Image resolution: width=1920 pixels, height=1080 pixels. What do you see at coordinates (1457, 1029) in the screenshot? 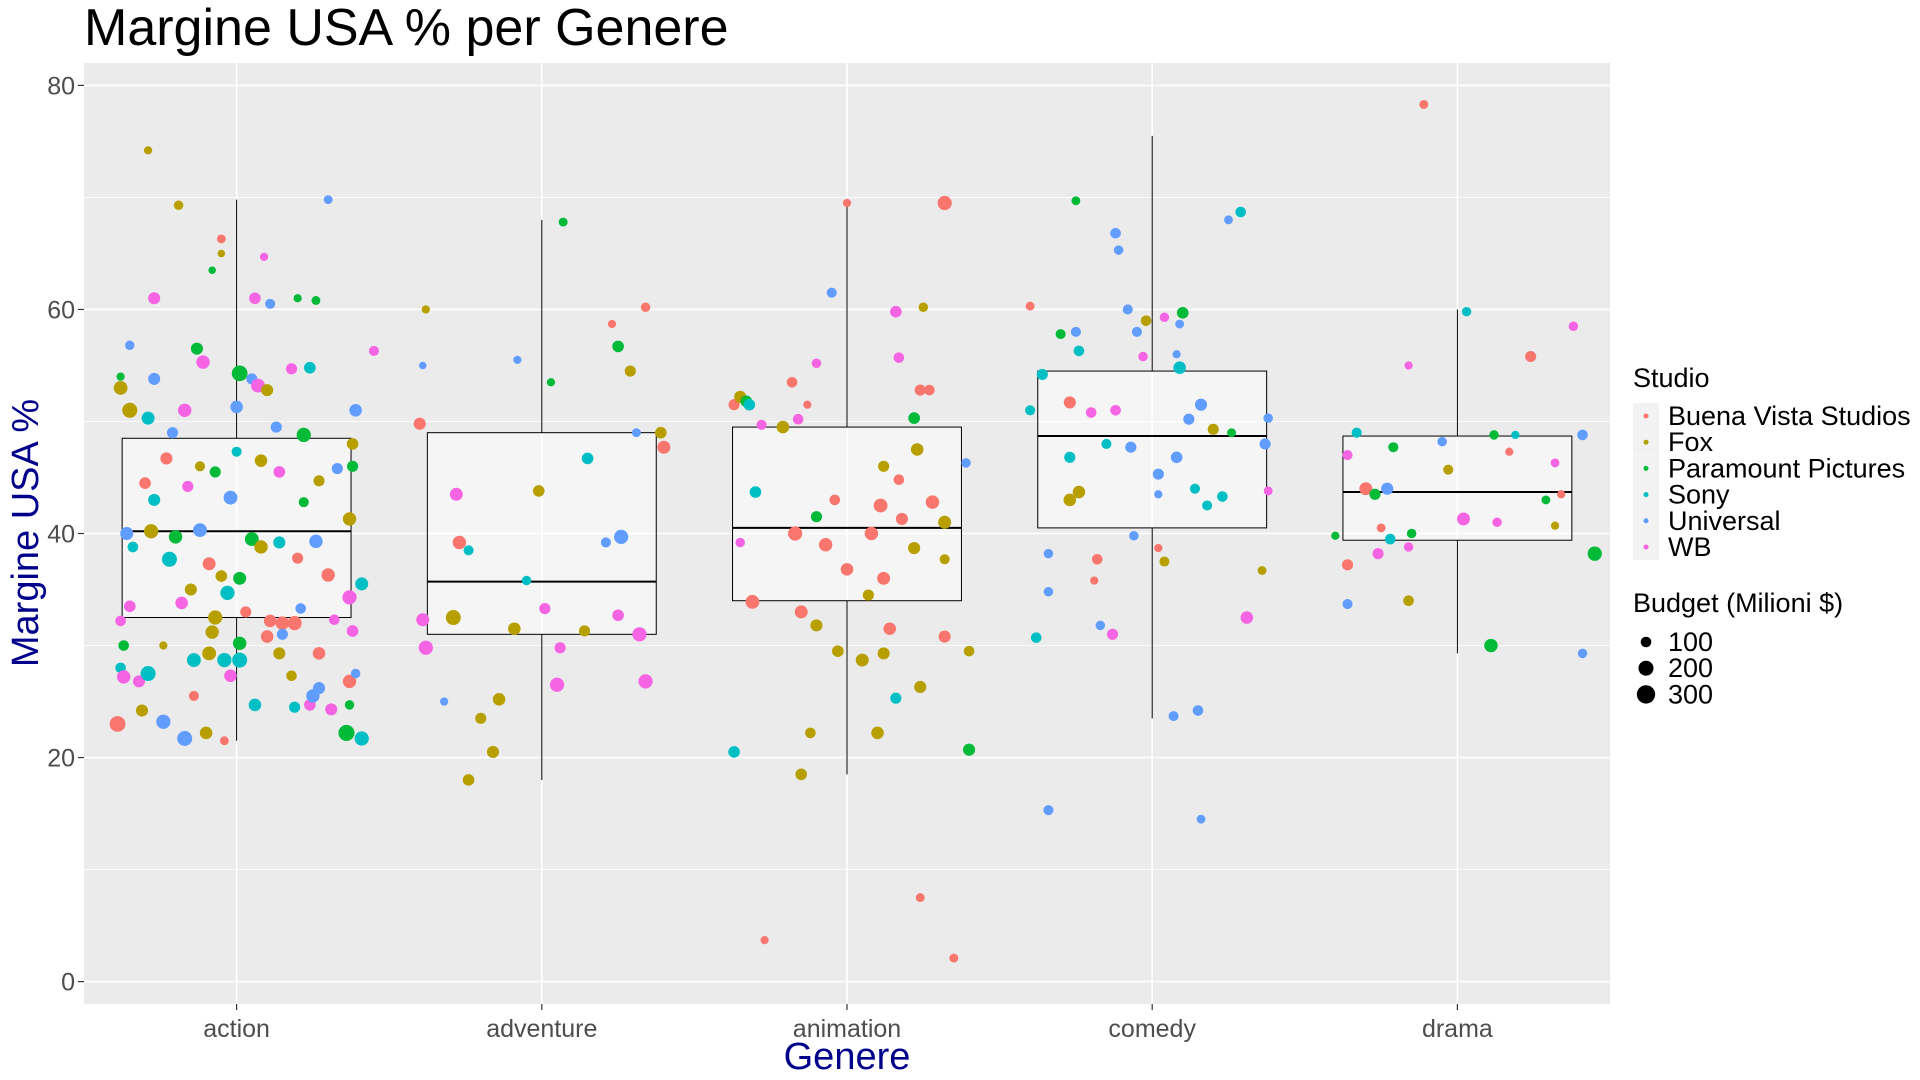
I see `x-tick-label: drama` at bounding box center [1457, 1029].